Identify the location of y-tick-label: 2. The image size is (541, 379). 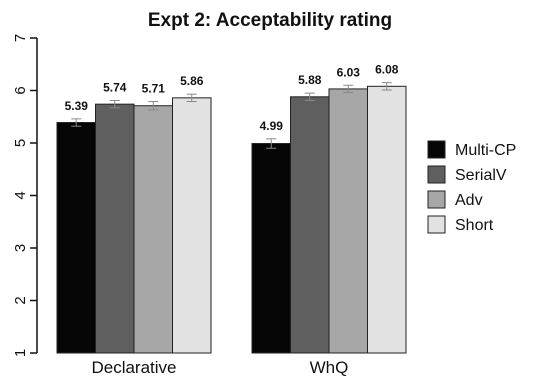
(20, 300).